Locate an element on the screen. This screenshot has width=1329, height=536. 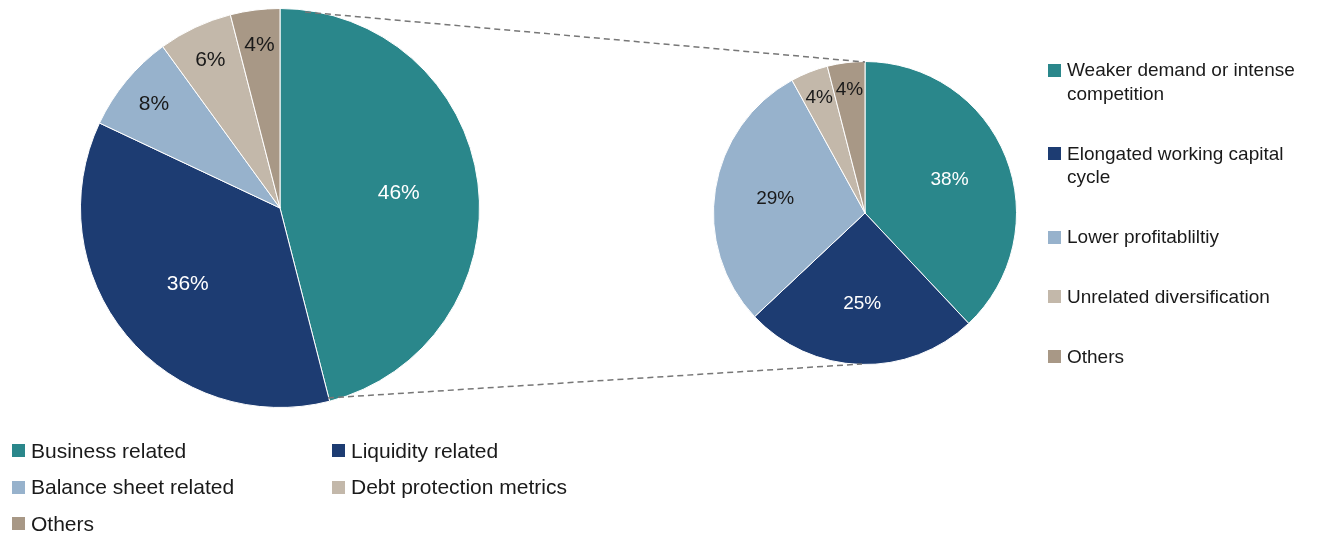
data-label: 29% is located at coordinates (775, 198).